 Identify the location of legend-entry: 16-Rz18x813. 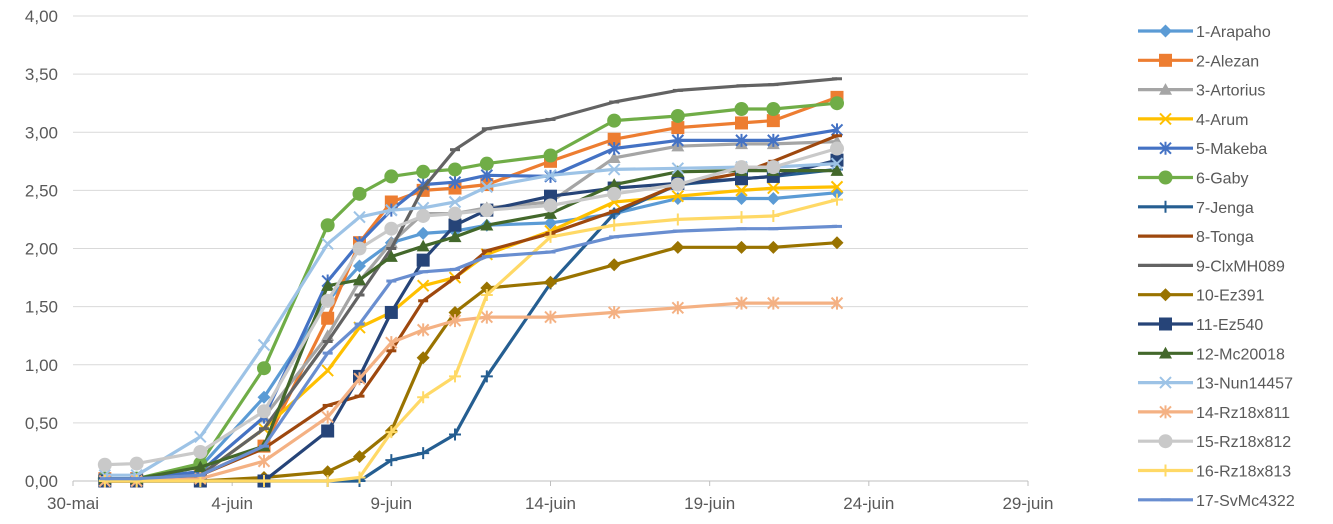
(1214, 472).